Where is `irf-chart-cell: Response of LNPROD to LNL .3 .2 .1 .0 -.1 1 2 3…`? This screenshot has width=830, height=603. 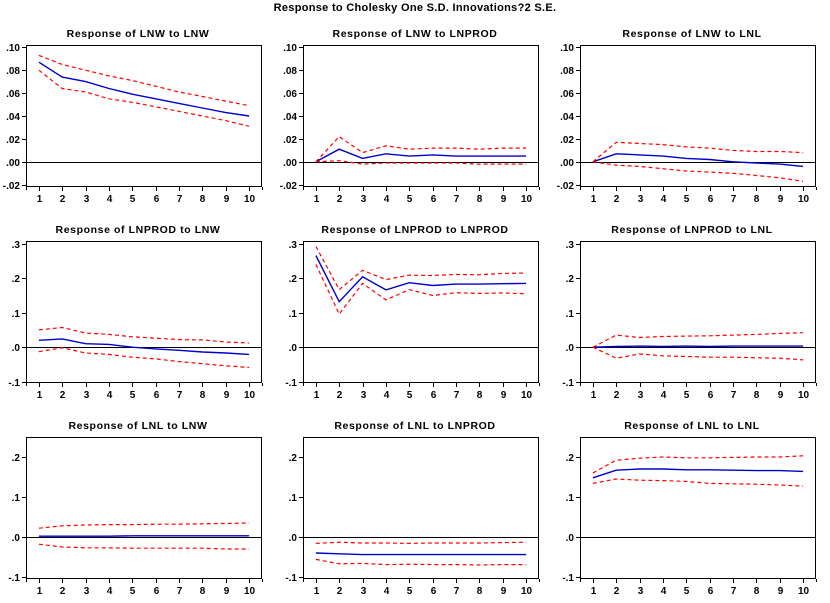
irf-chart-cell: Response of LNPROD to LNL .3 .2 .1 .0 -.1 1 2 3… is located at coordinates (692, 309).